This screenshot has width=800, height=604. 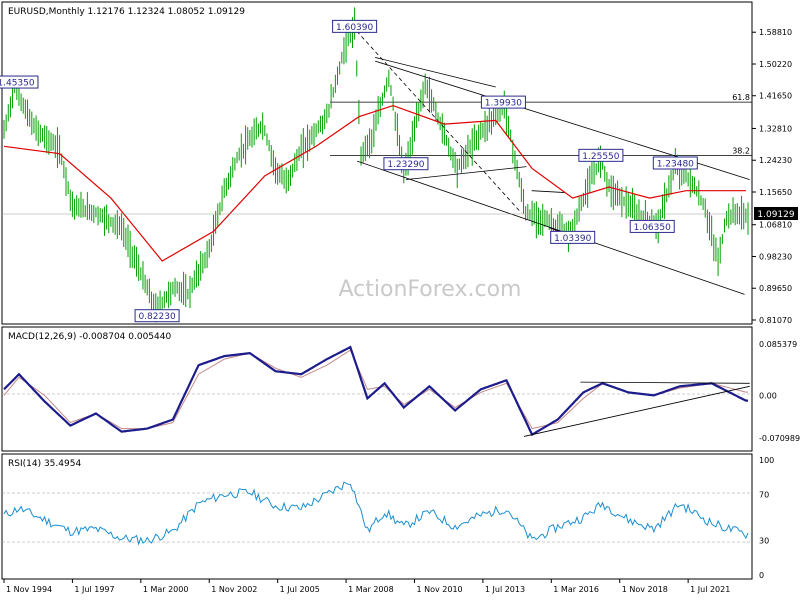 I want to click on annotation-label: 1.45350, so click(x=17, y=84).